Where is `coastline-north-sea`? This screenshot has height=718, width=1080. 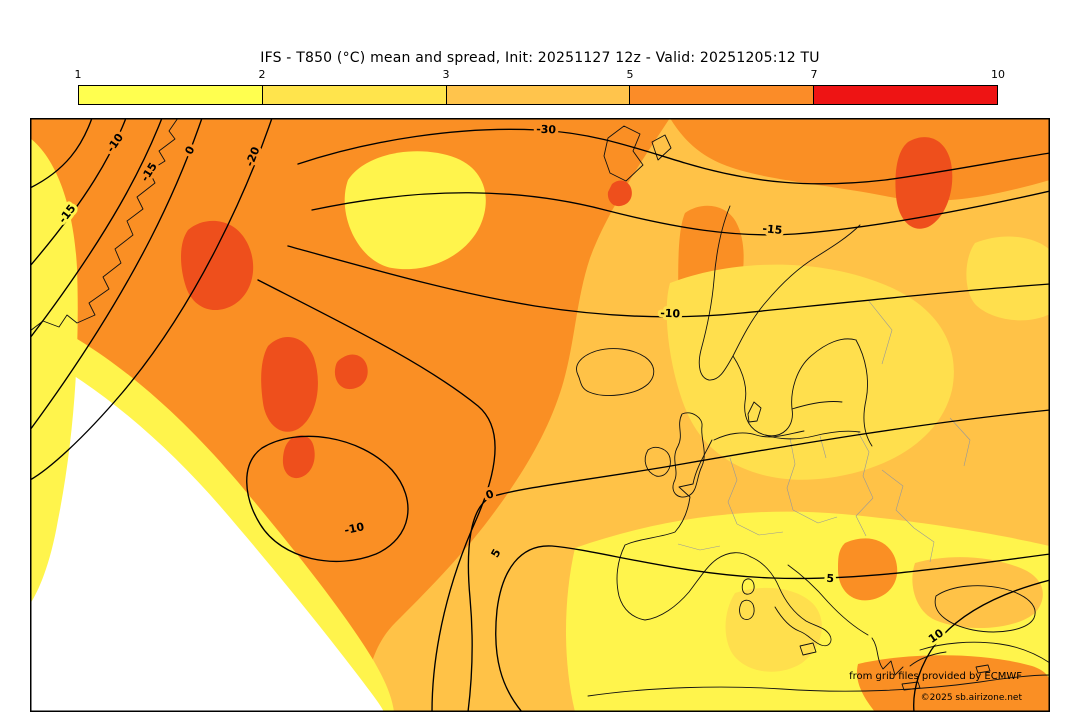 coastline-north-sea is located at coordinates (759, 435).